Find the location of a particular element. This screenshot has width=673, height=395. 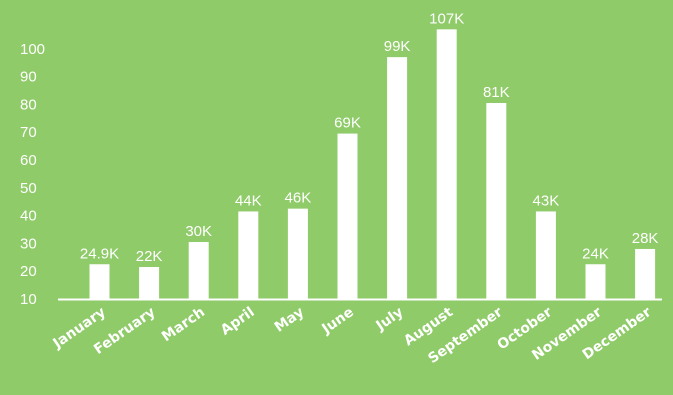

y-tick-label: 100 is located at coordinates (32, 49).